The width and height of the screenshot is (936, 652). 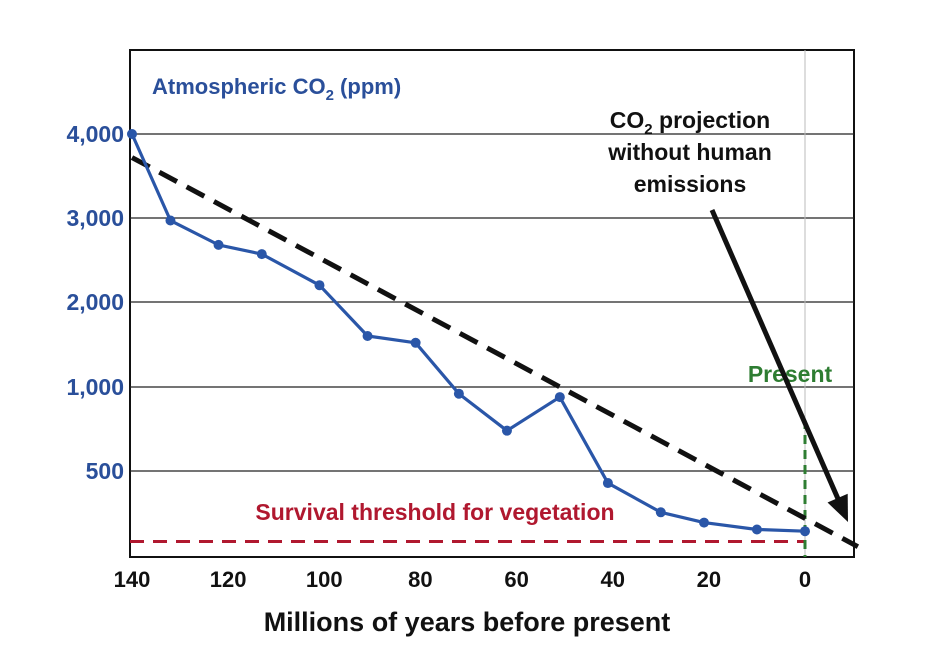 What do you see at coordinates (805, 579) in the screenshot?
I see `x-tick-label-7: 0` at bounding box center [805, 579].